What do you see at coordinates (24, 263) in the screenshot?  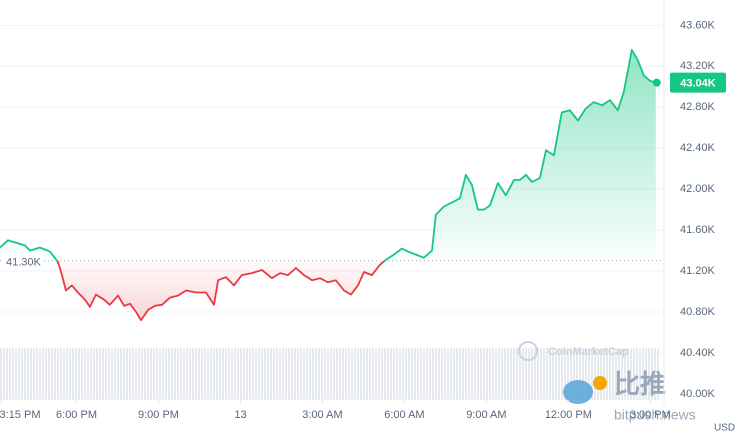 I see `reference-label: 41.30K` at bounding box center [24, 263].